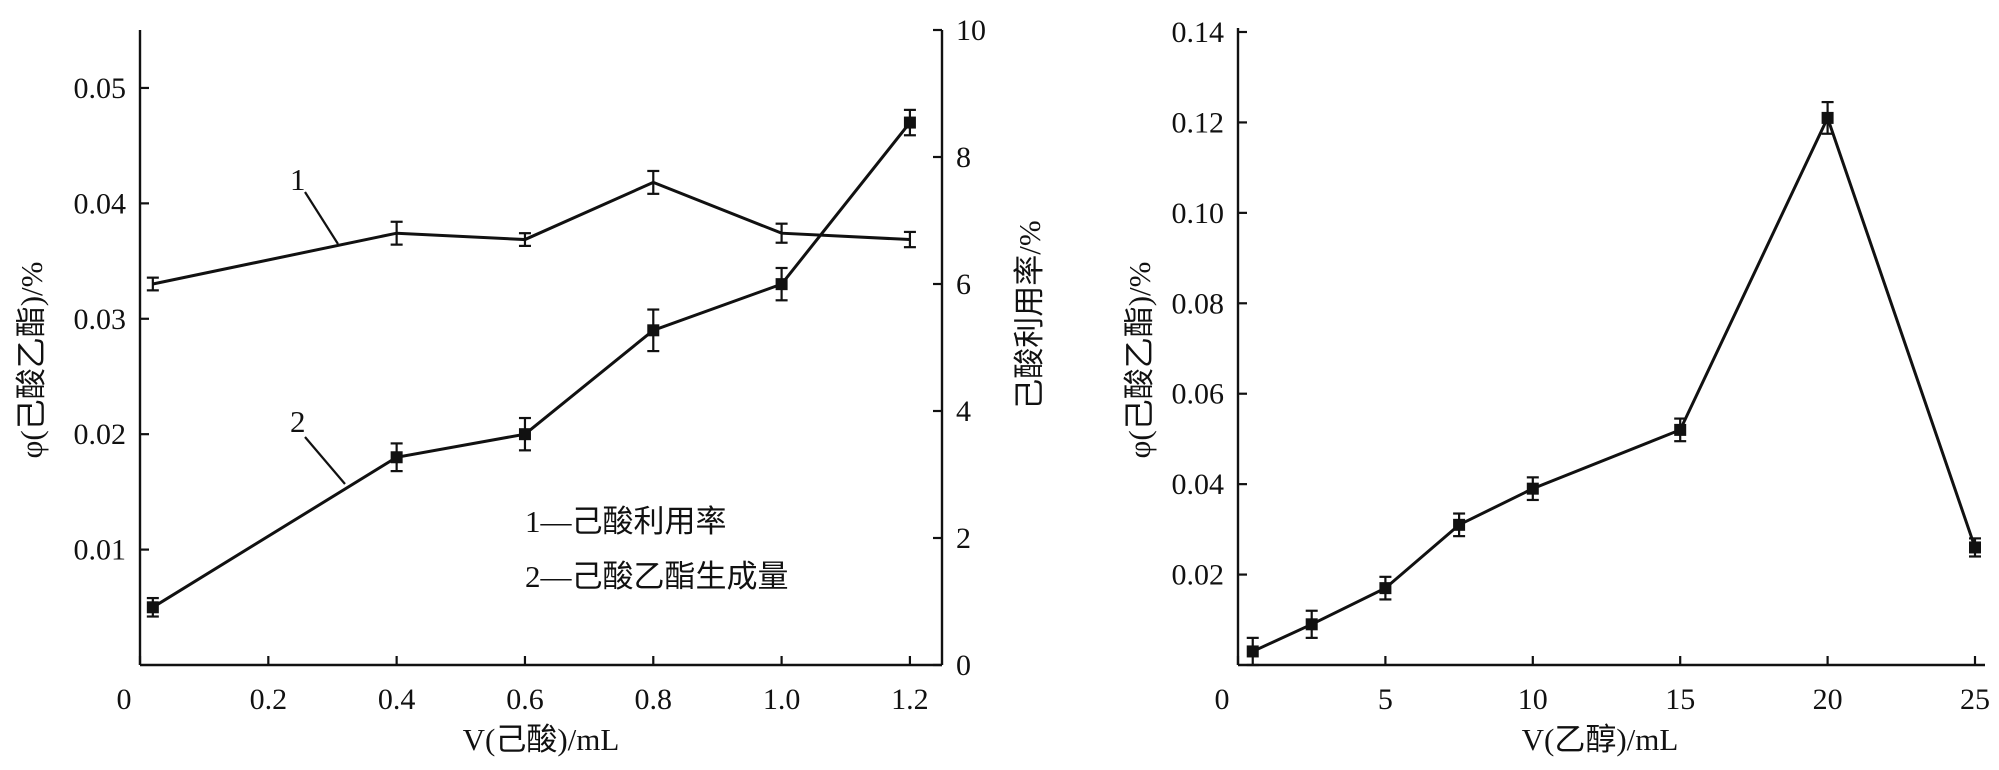 This screenshot has width=1999, height=770. What do you see at coordinates (397, 699) in the screenshot?
I see `left-chart-x-tick-label: 0.4` at bounding box center [397, 699].